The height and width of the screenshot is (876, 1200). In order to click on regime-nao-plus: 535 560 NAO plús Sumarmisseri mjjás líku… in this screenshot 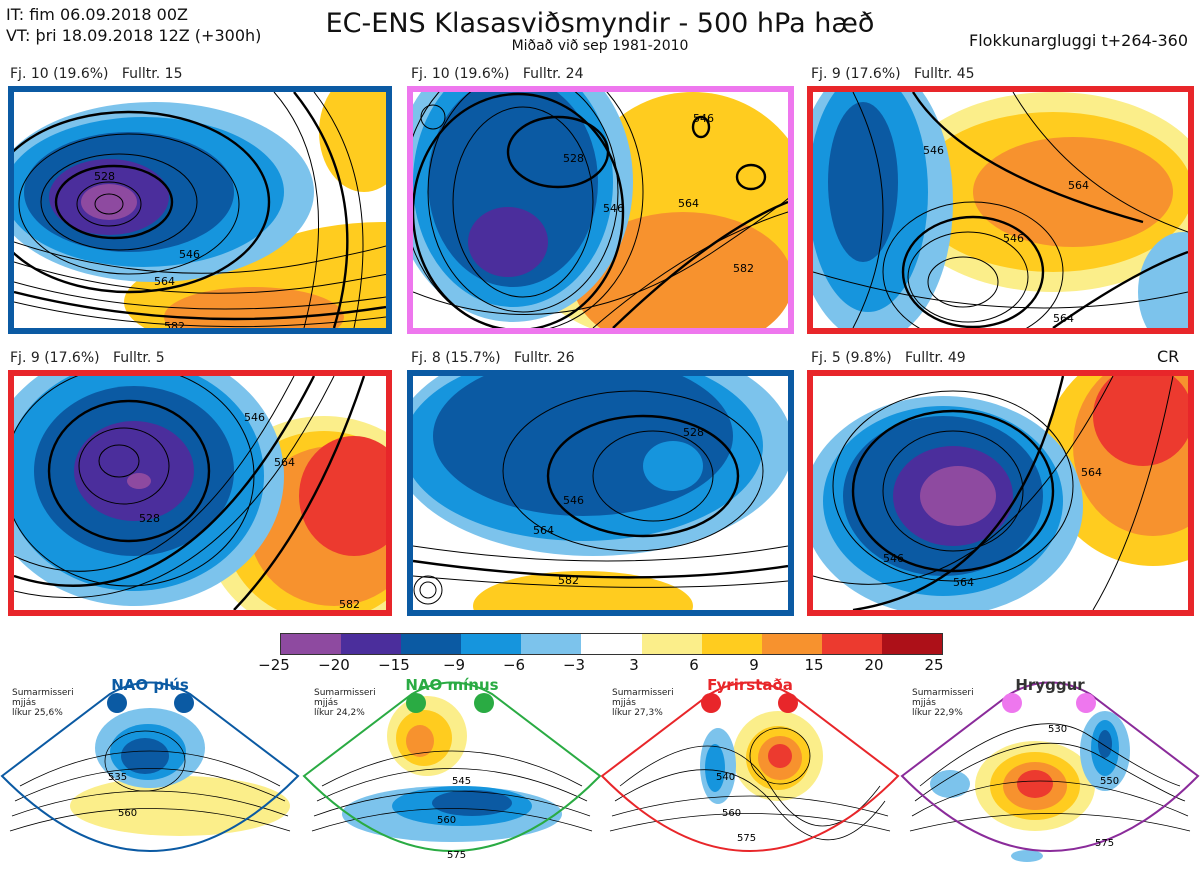, I will do `click(150, 776)`.